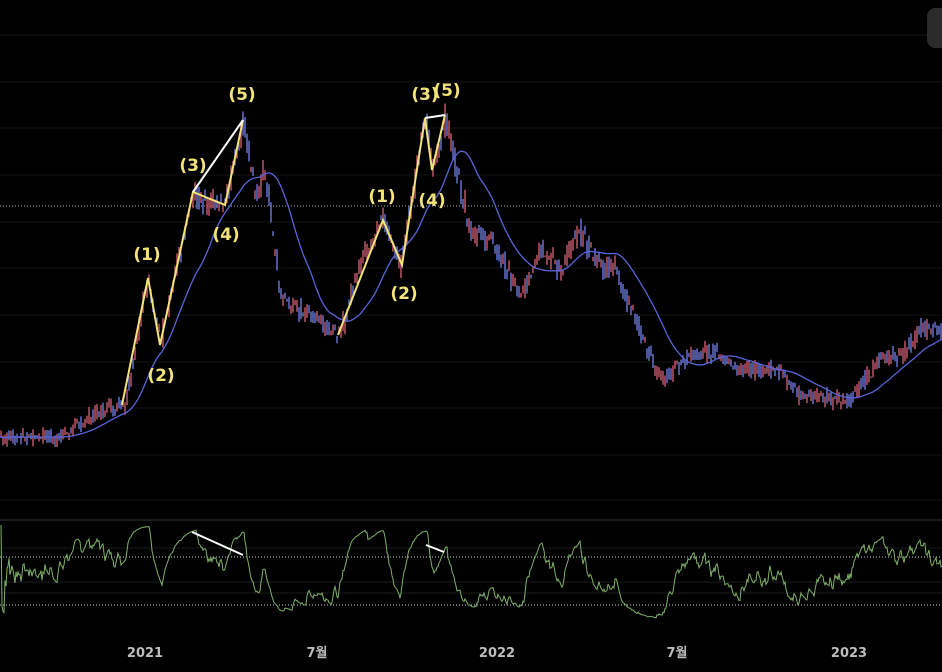 The image size is (942, 672). What do you see at coordinates (471, 571) in the screenshot?
I see `rsi-line` at bounding box center [471, 571].